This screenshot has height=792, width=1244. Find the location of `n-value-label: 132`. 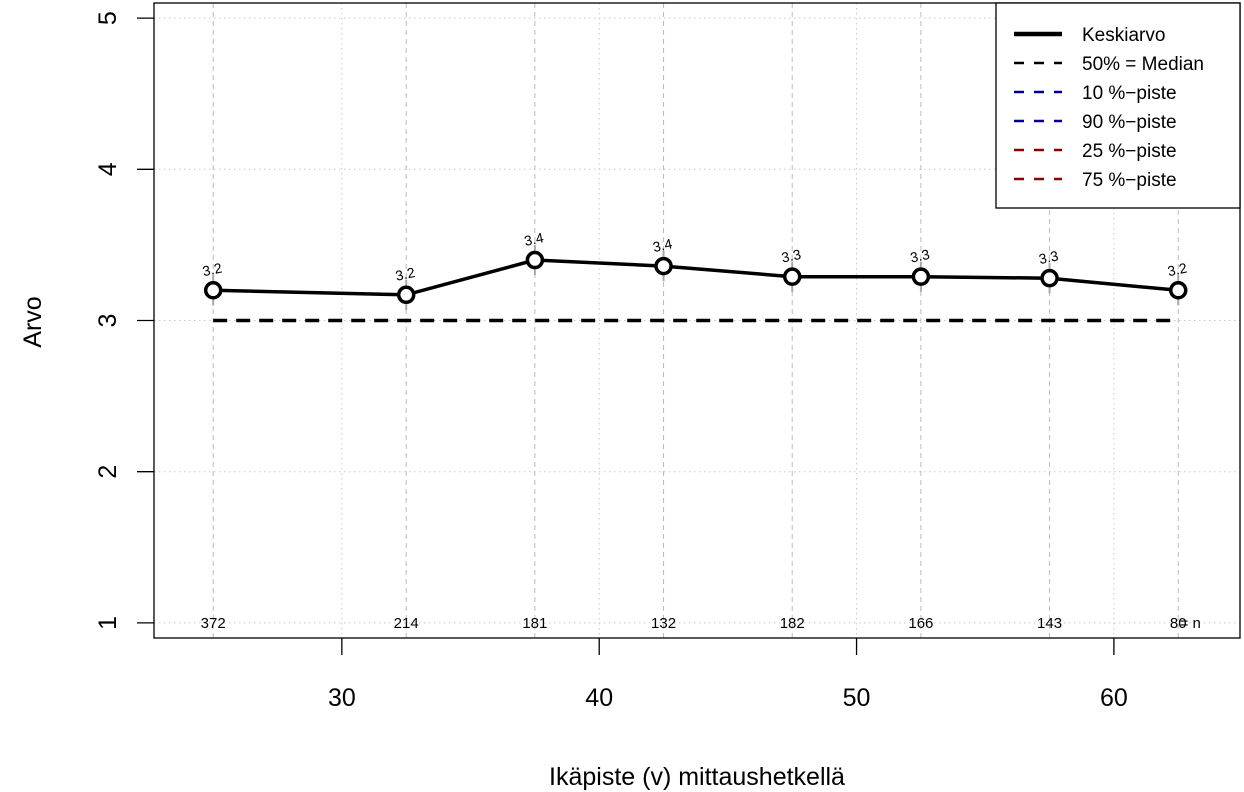

n-value-label: 132 is located at coordinates (663, 623).